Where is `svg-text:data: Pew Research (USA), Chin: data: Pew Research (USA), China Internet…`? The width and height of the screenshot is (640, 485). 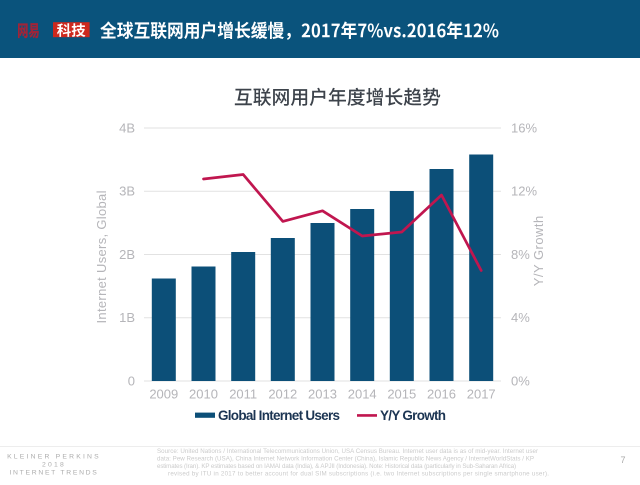 svg-text:data: Pew Research (USA), Chin: data: Pew Research (USA), China Internet… is located at coordinates (345, 458).